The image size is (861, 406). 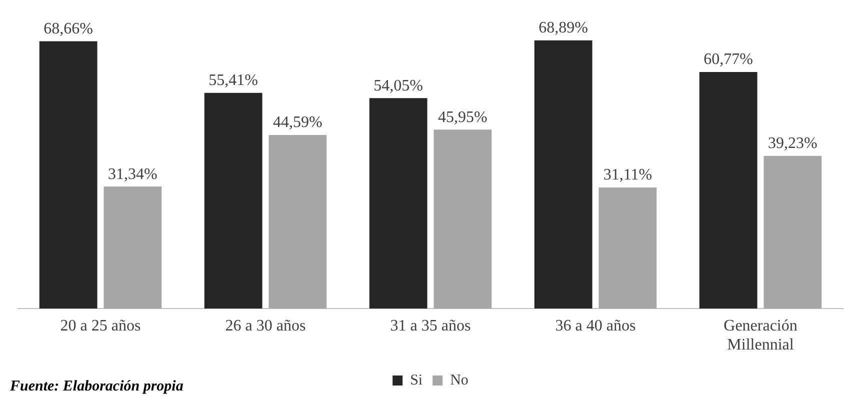 I want to click on x-tick-label: 26 a 30 años, so click(x=265, y=325).